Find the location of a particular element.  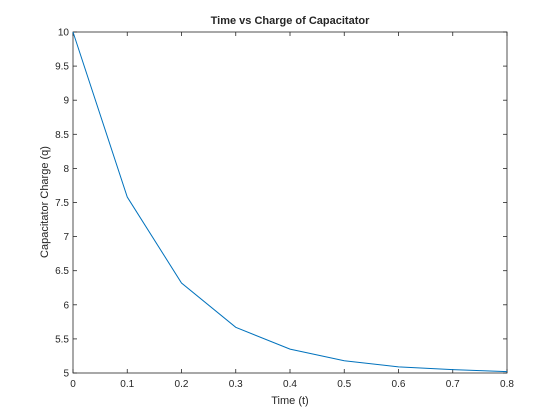

x-tick-label: 0.6 is located at coordinates (399, 384).